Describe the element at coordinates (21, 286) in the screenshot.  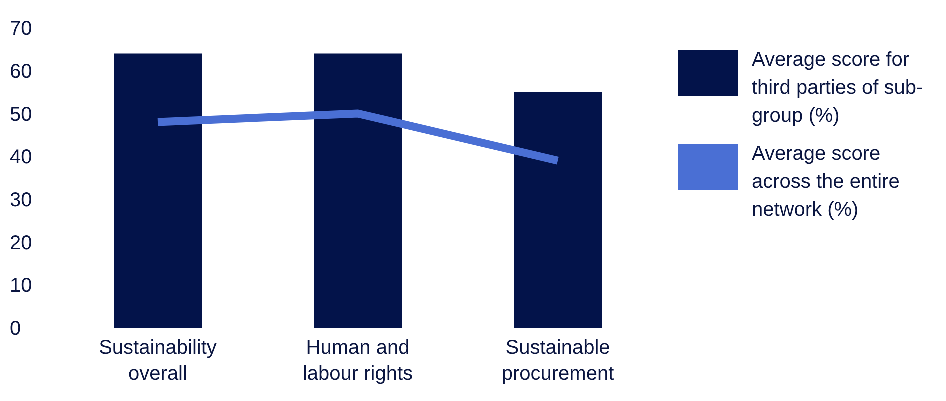
I see `y-tick-label: 10` at that location.